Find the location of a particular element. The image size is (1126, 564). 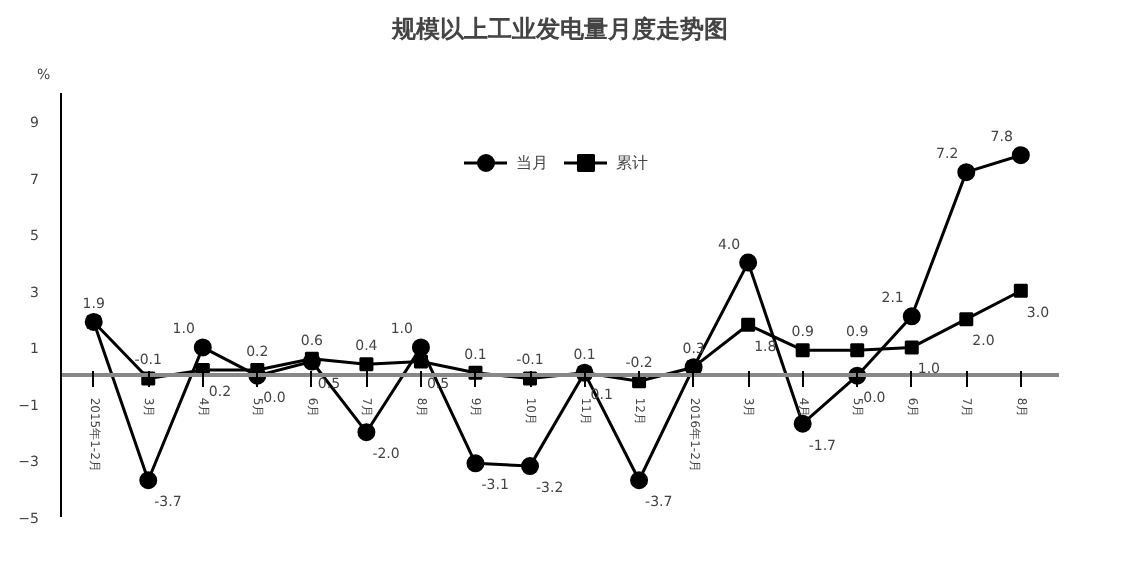

legend-label: 当月 is located at coordinates (533, 162).